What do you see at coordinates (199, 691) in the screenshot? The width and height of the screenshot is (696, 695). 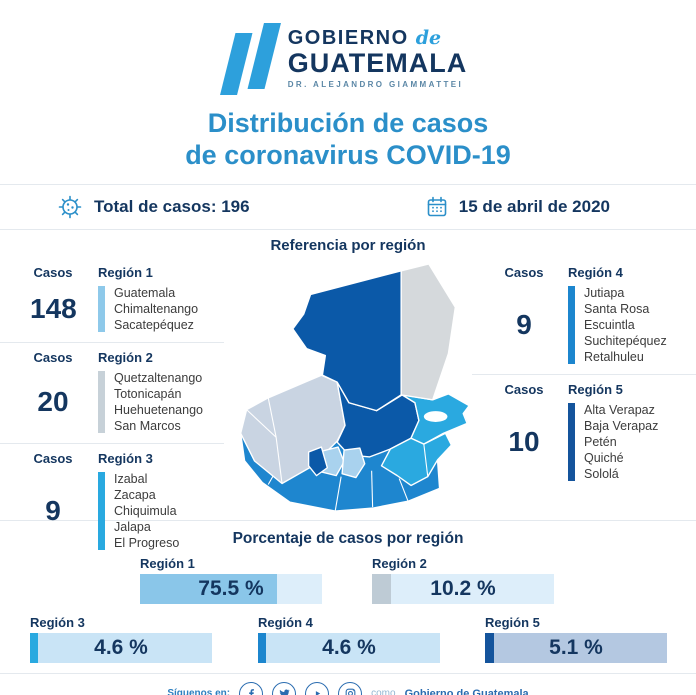 I see `follow-label: Síguenos en:` at bounding box center [199, 691].